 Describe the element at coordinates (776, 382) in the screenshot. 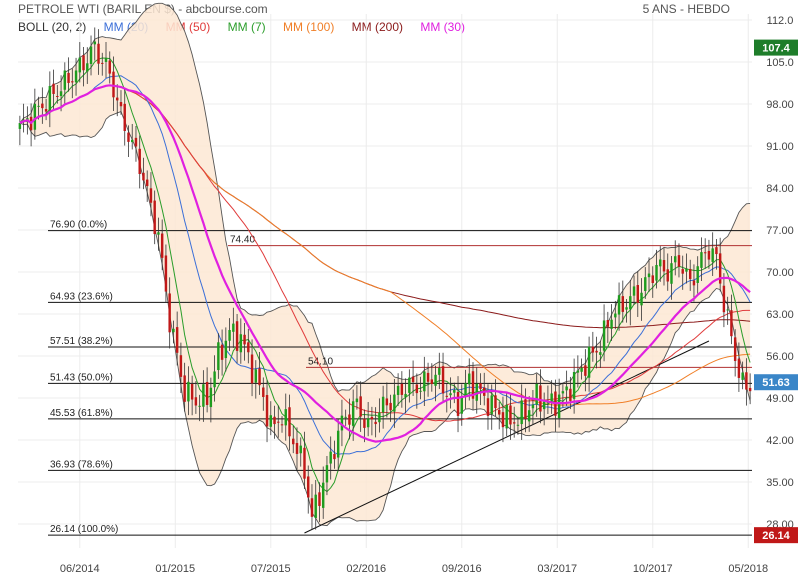

I see `last-price-tag-bg` at that location.